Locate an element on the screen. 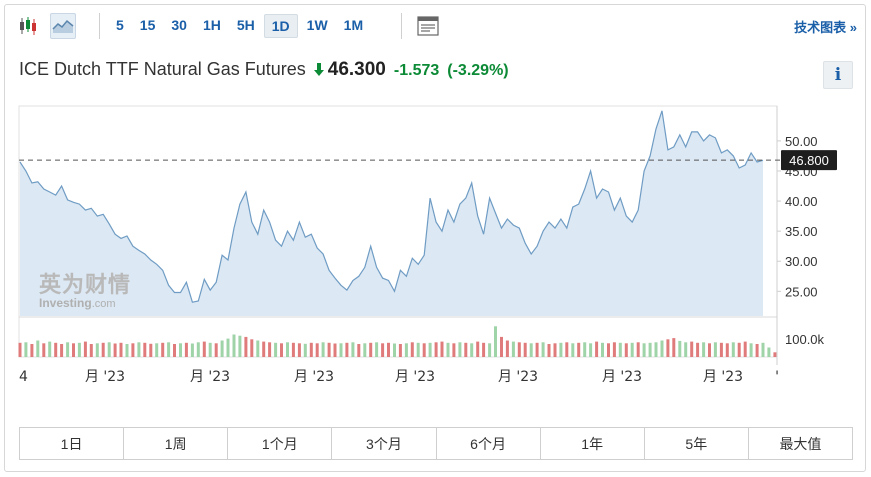  time-range-selector: 1日 1周 1个月 3个月 6个月 1年 5年 最大值 is located at coordinates (436, 443).